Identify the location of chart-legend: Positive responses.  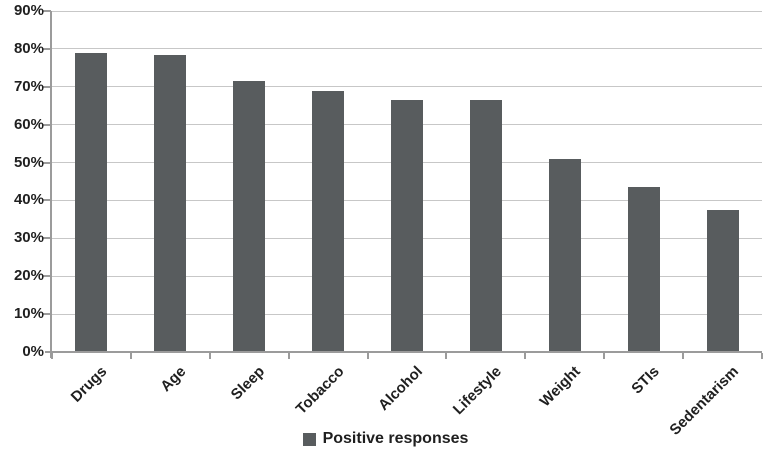
(385, 439).